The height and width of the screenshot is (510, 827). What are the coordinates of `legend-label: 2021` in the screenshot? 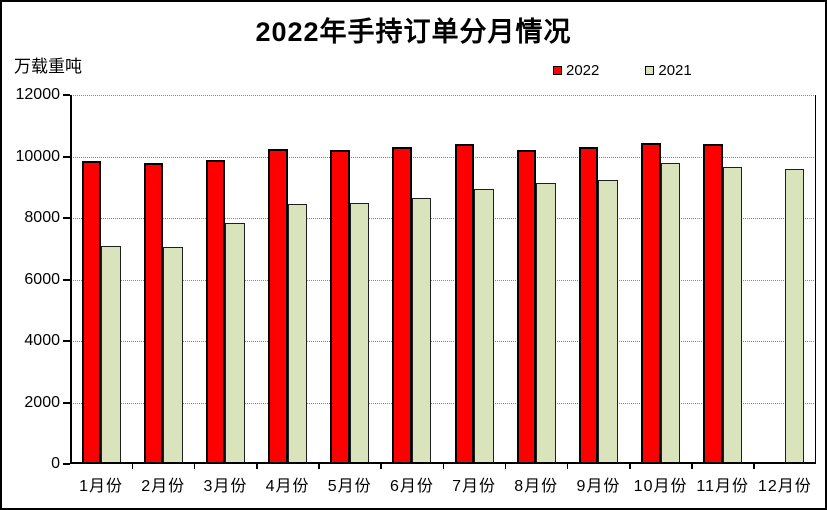 It's located at (675, 70).